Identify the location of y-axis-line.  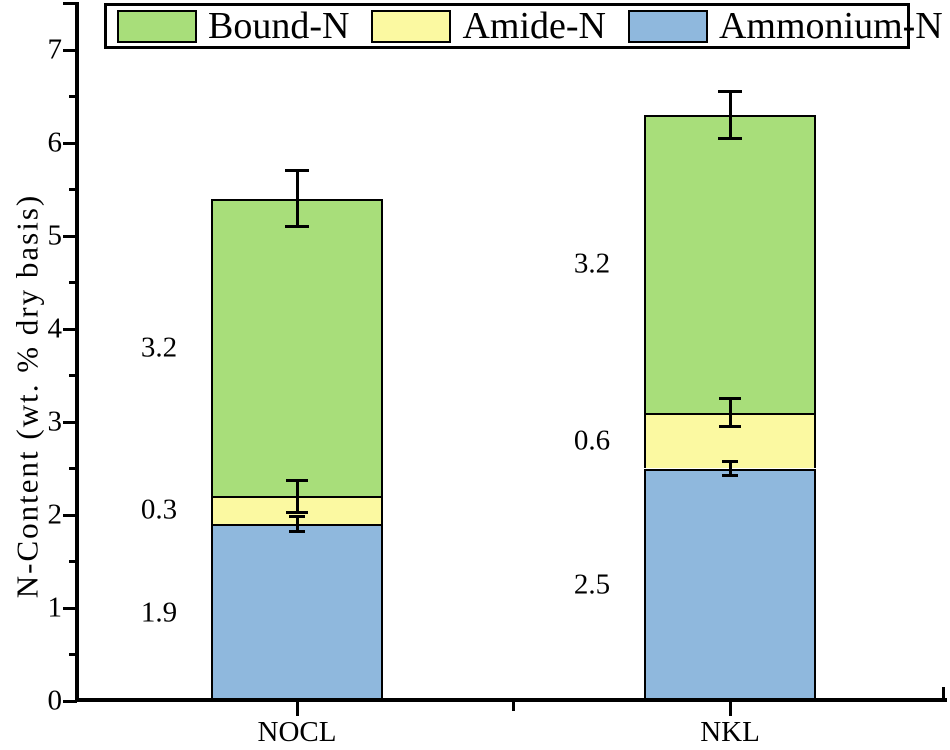
(77, 352).